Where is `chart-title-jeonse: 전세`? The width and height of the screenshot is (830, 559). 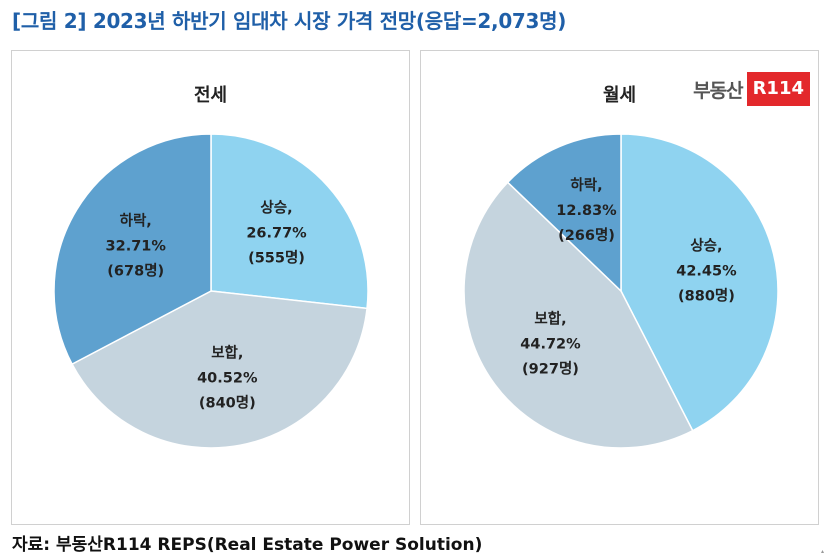 chart-title-jeonse: 전세 is located at coordinates (210, 95).